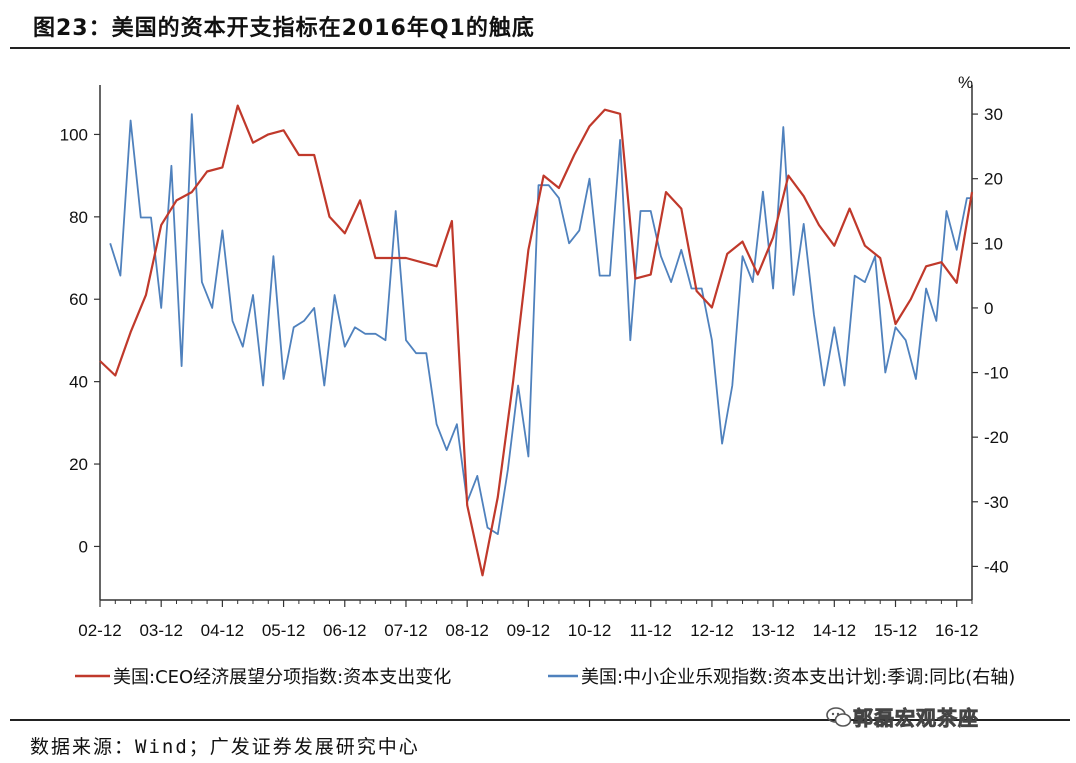 This screenshot has width=1076, height=763. Describe the element at coordinates (225, 747) in the screenshot. I see `source-note: 数据来源：Wind；广发证券发展研究中心` at that location.